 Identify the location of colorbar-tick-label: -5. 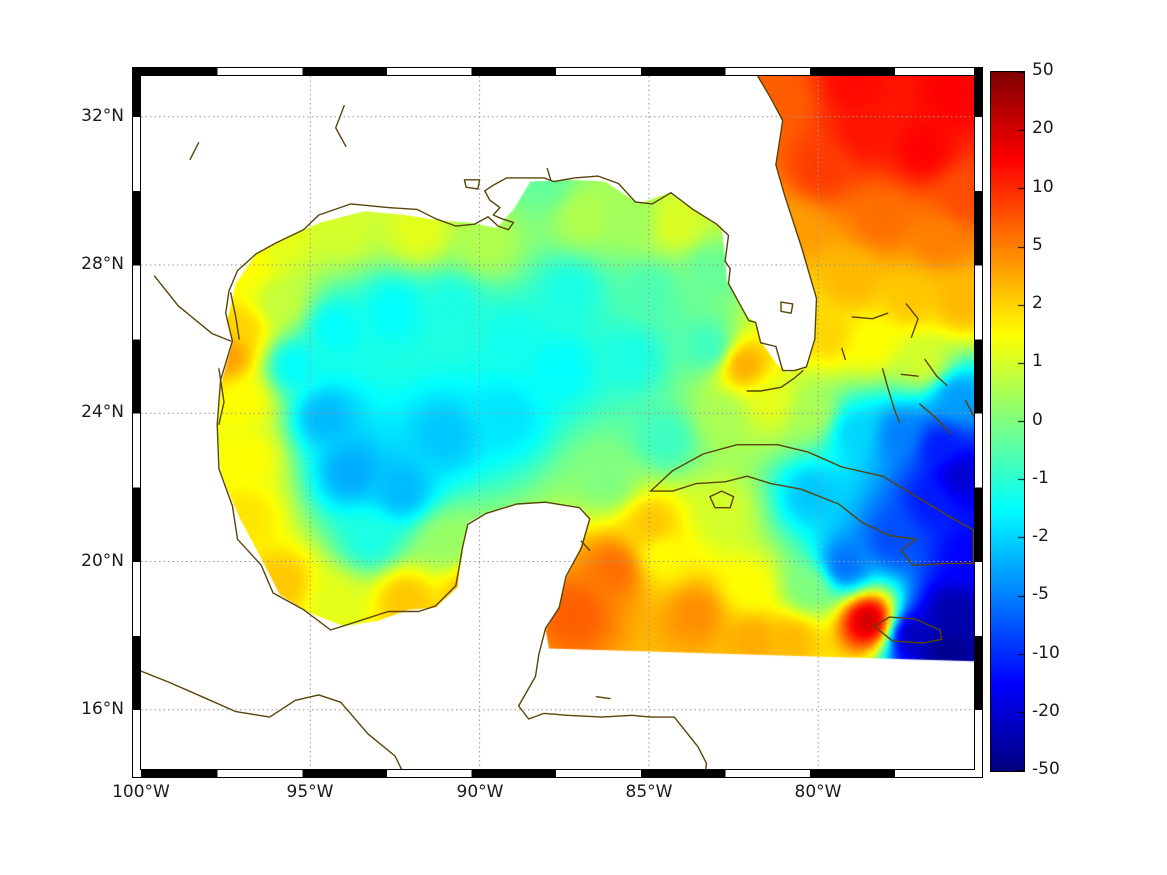
(1040, 594).